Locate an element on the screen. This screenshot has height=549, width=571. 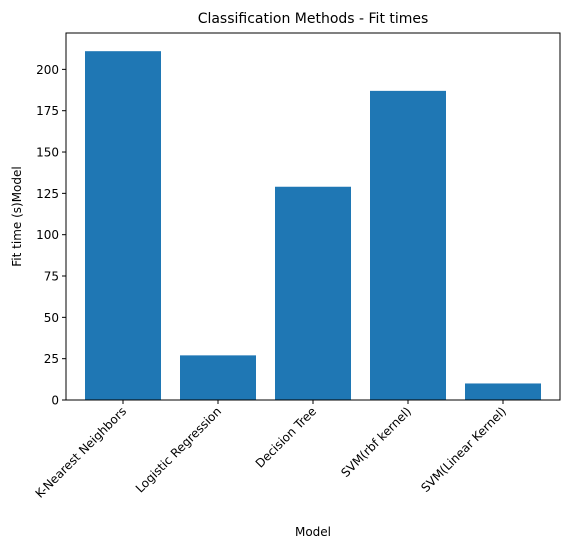
y-tick-label-5: 125 is located at coordinates (47, 194).